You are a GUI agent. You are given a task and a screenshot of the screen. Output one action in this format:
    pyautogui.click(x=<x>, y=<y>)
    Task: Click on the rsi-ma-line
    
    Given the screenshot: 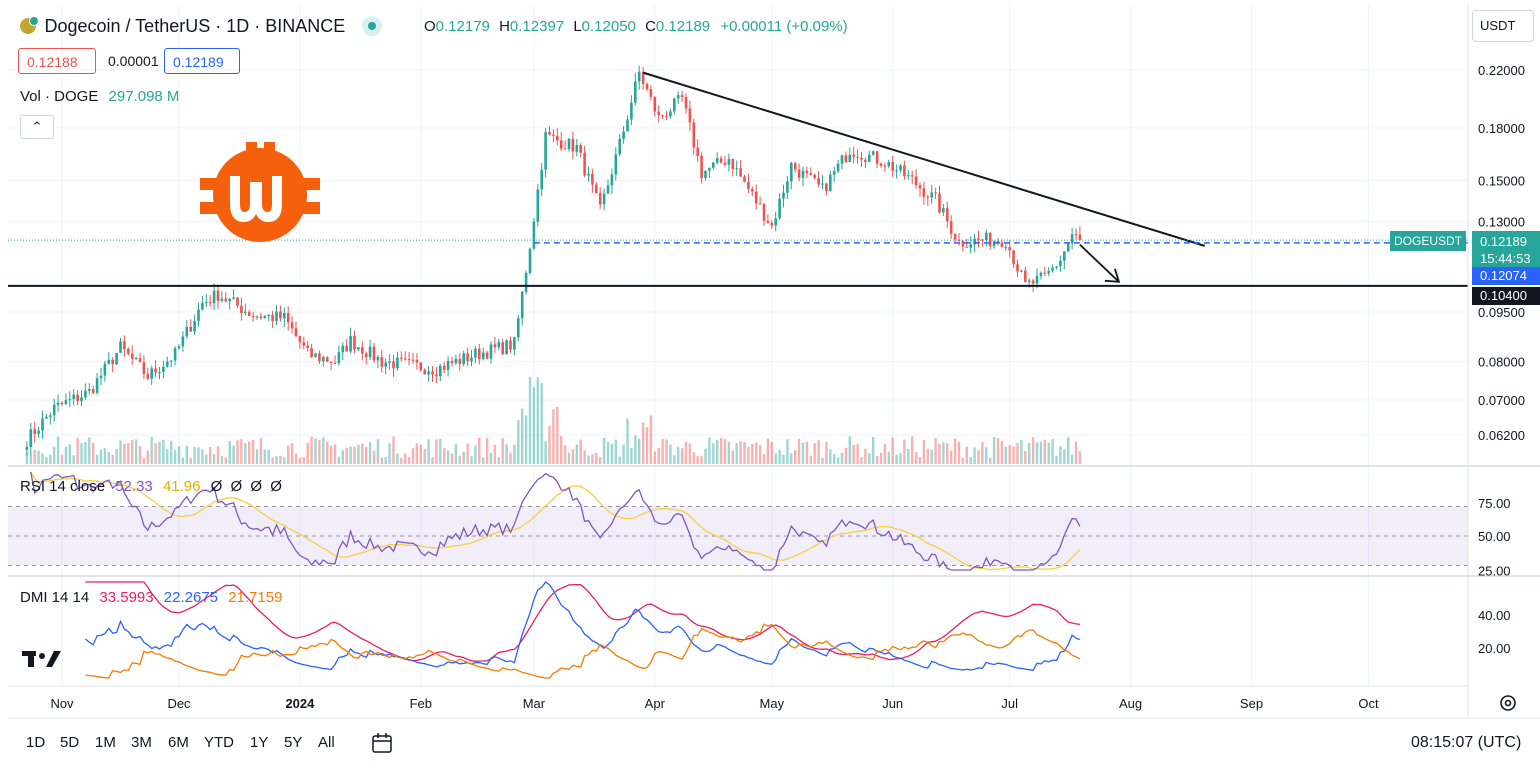 What is the action you would take?
    pyautogui.click(x=555, y=521)
    